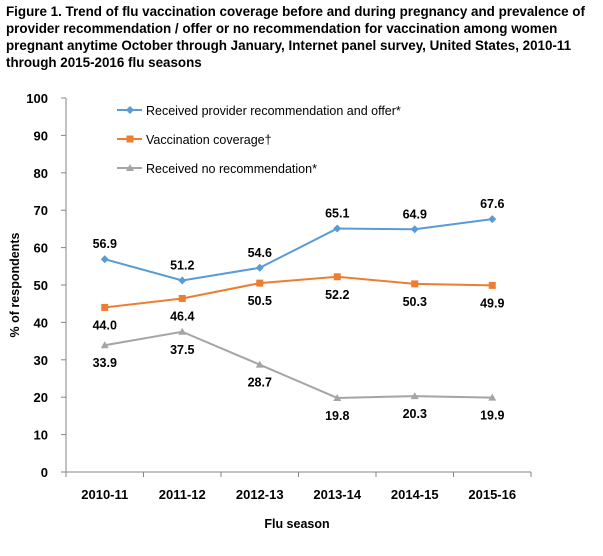 The image size is (603, 556). What do you see at coordinates (182, 266) in the screenshot?
I see `data-label: 51.2` at bounding box center [182, 266].